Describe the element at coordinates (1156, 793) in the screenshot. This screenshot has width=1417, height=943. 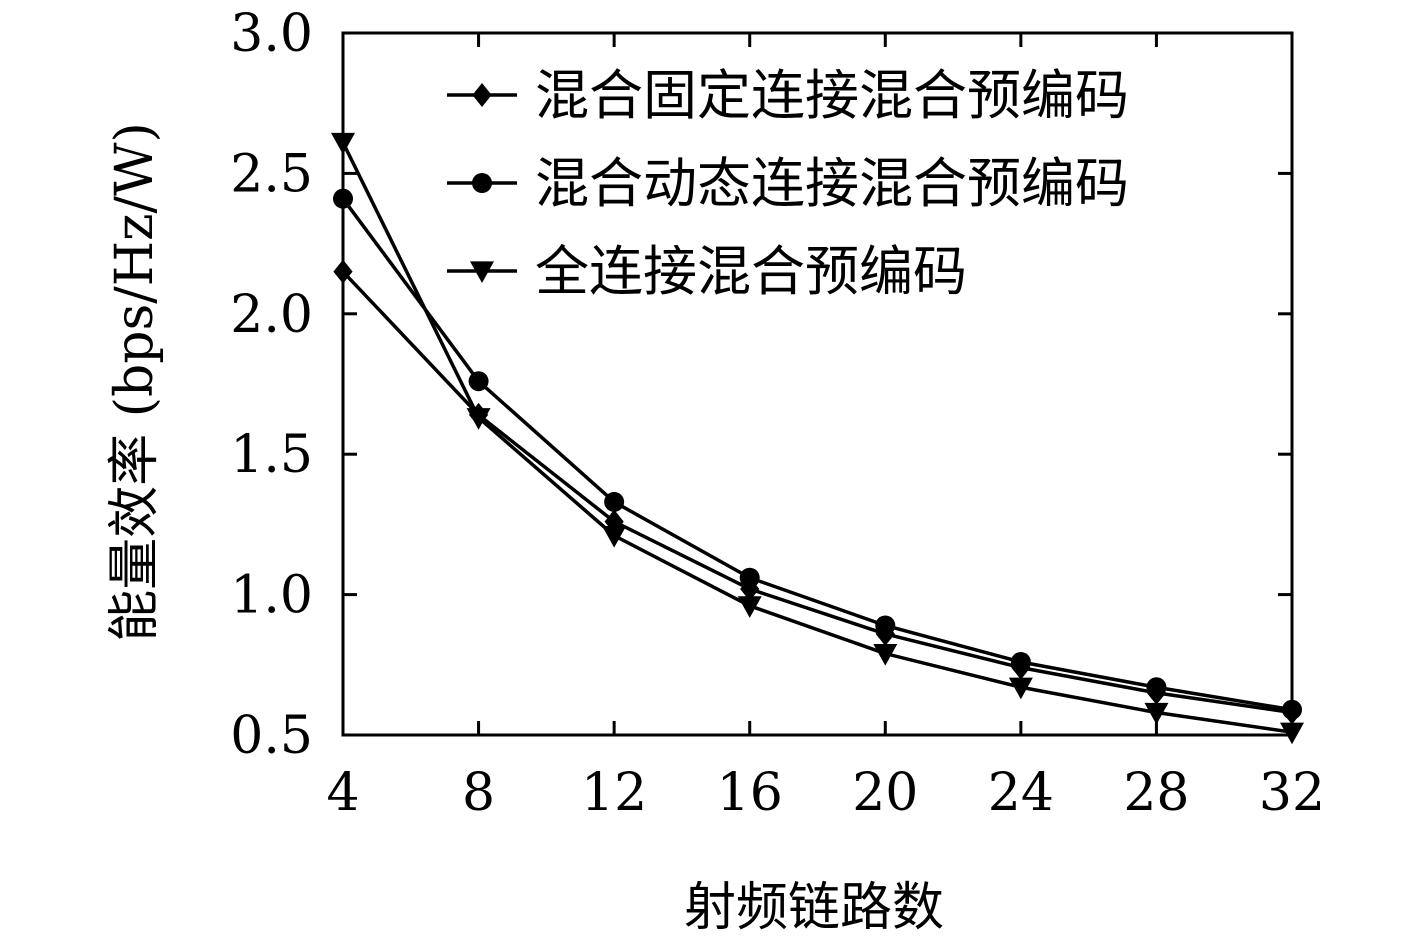
I see `x-tick-label: 28` at that location.